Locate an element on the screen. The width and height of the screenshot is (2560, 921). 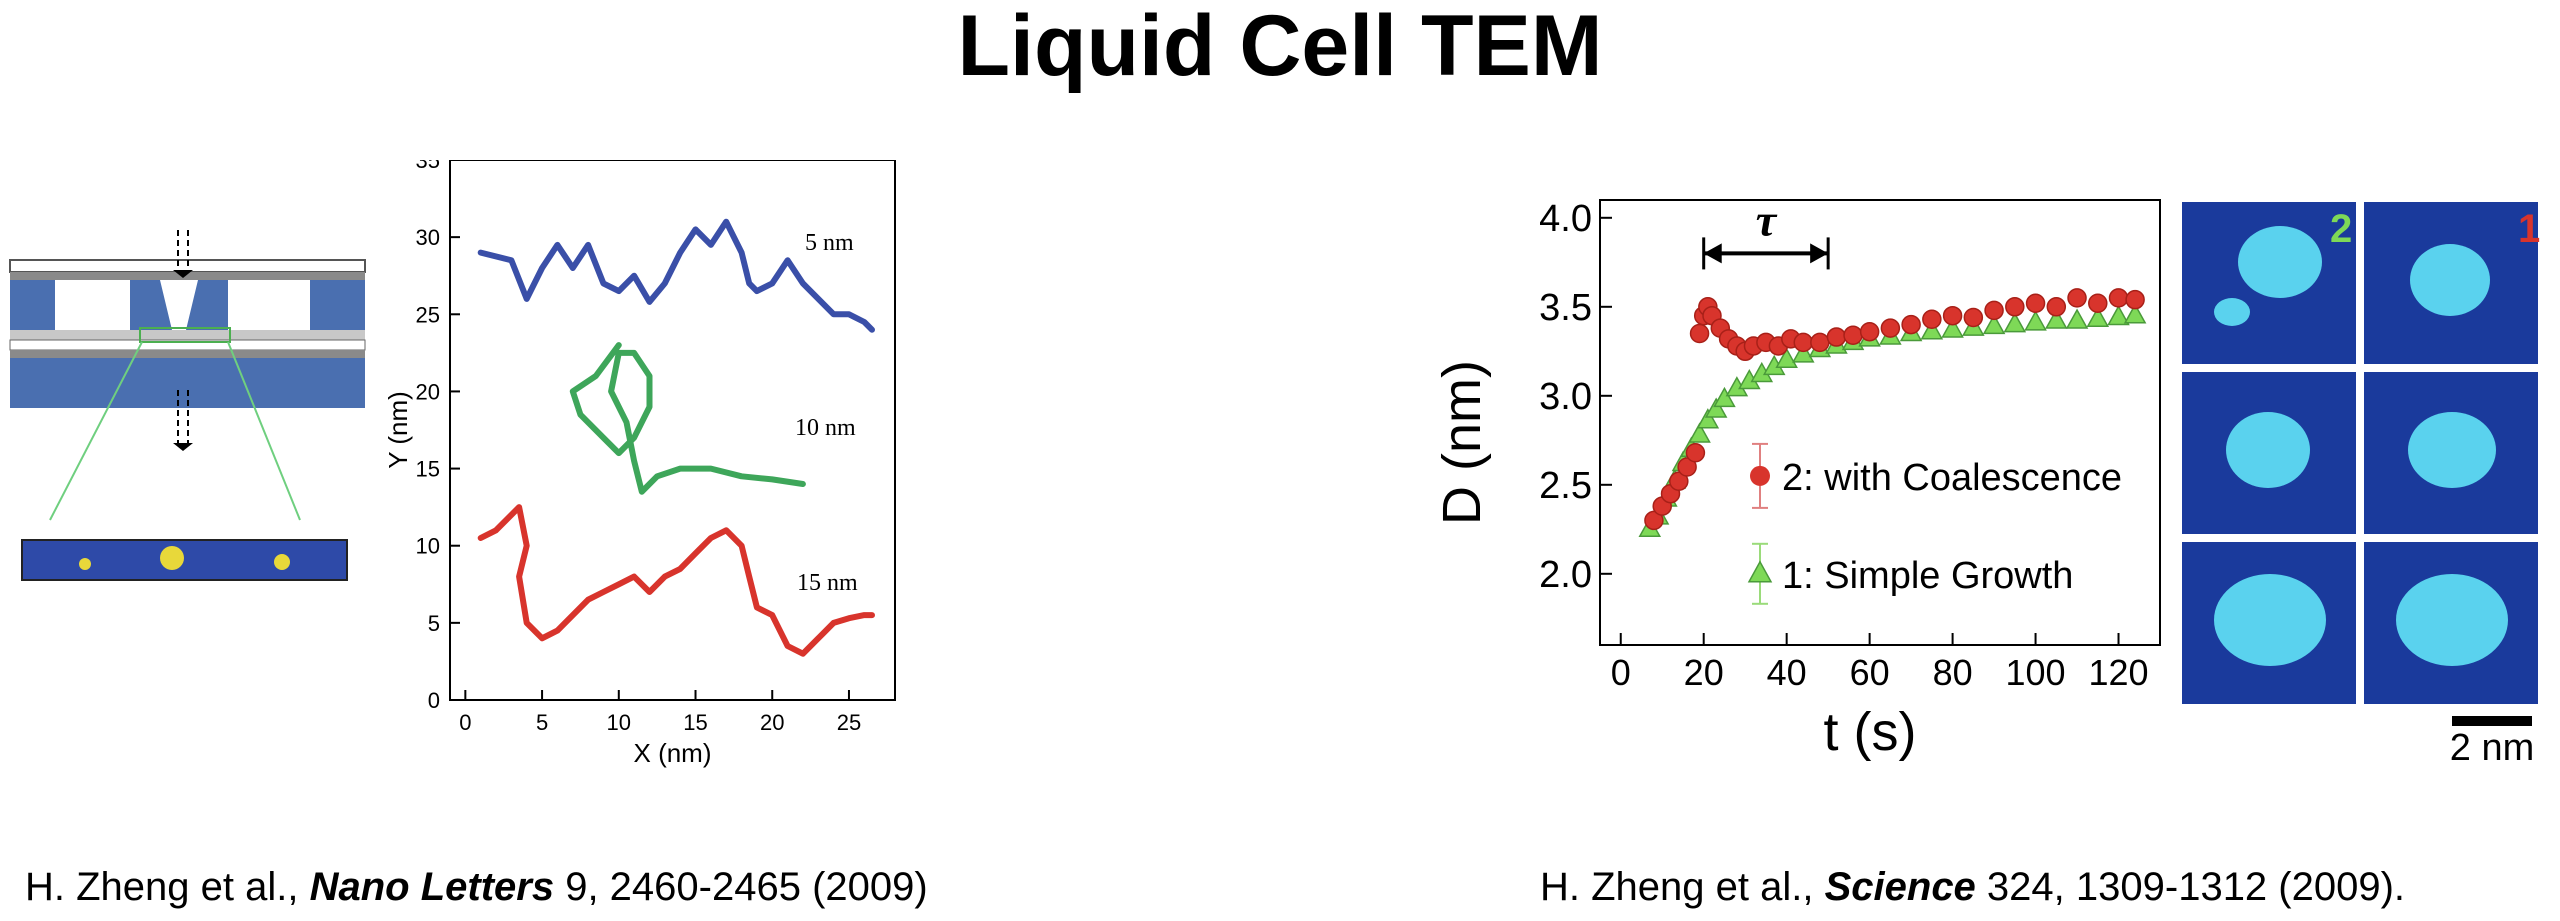
trajectory-annotation: 10 nm is located at coordinates (825, 428).